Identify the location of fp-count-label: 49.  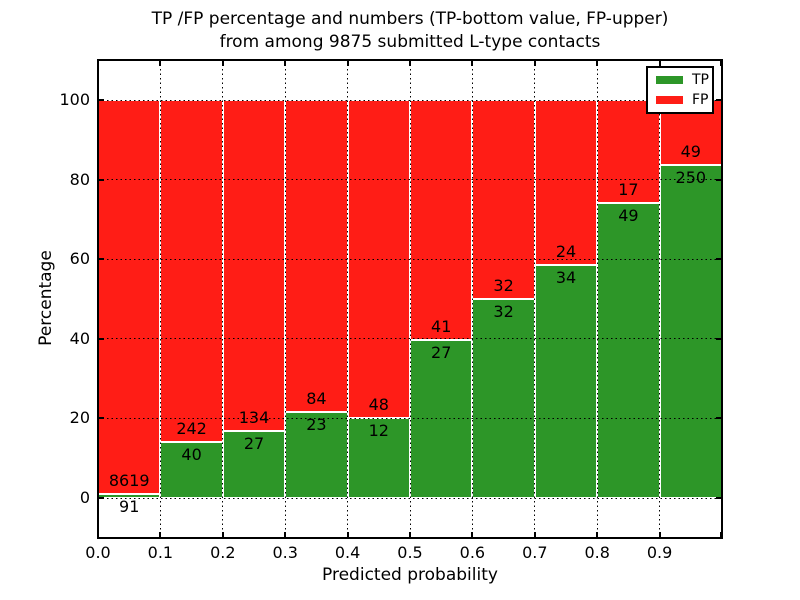
(690, 152).